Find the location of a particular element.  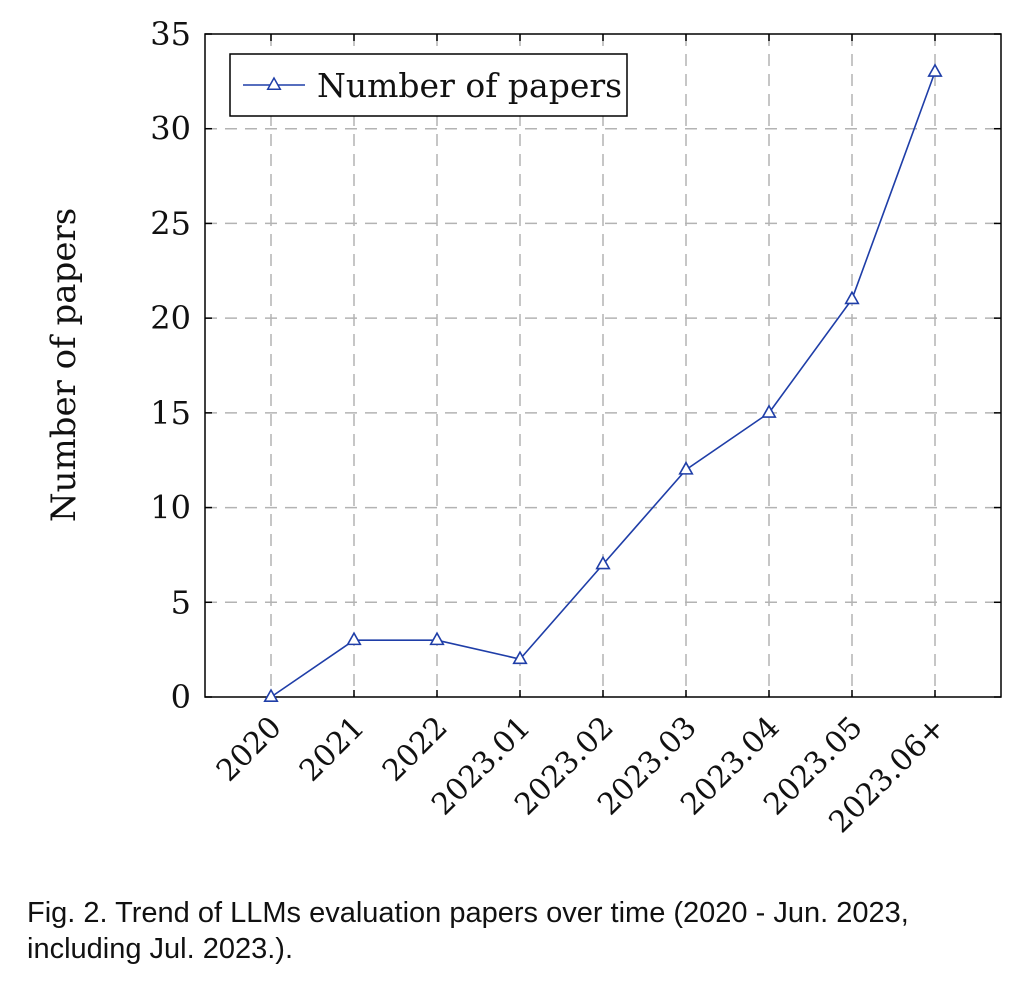

y-tick-label: 30 is located at coordinates (170, 129).